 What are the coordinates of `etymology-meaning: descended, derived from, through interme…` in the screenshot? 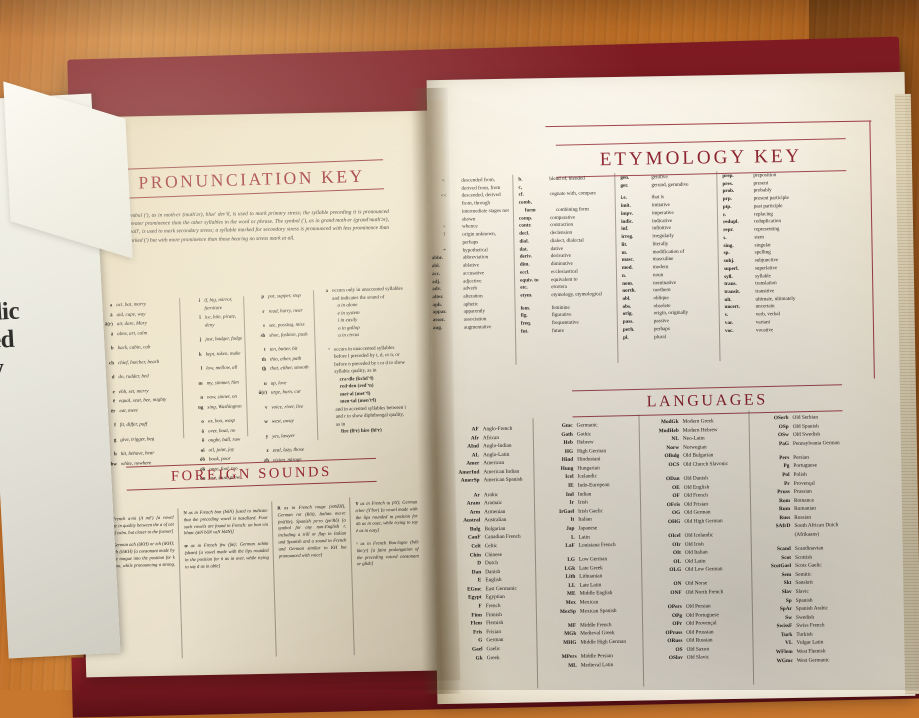 It's located at (485, 207).